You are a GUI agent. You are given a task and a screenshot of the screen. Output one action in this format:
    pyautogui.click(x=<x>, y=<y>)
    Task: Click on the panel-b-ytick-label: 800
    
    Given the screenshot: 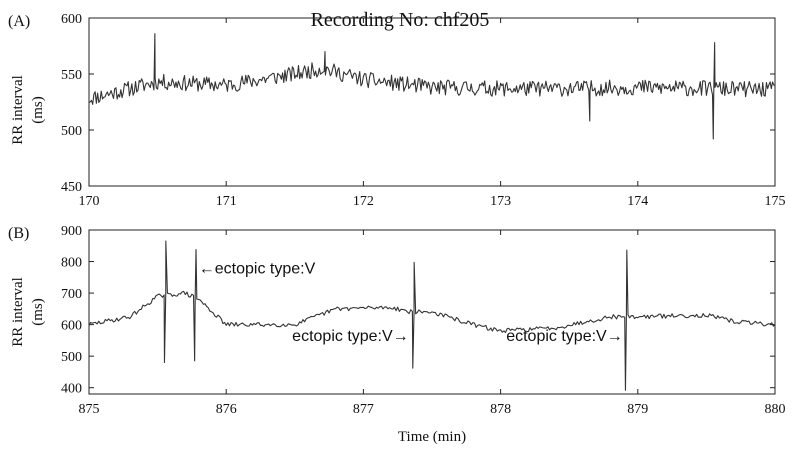 What is the action you would take?
    pyautogui.click(x=71, y=263)
    